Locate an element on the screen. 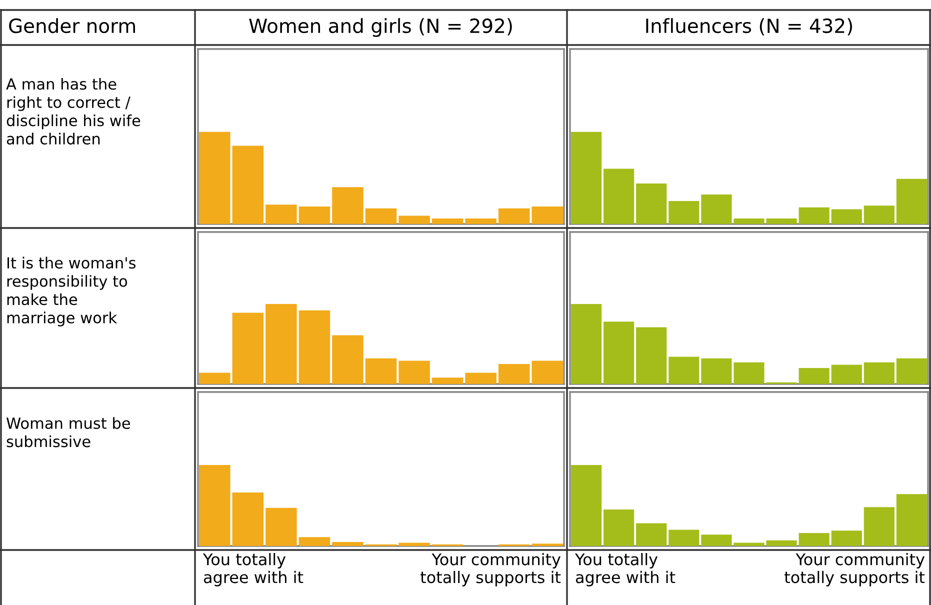  chart-title: Influencers (N = 432) is located at coordinates (749, 27).